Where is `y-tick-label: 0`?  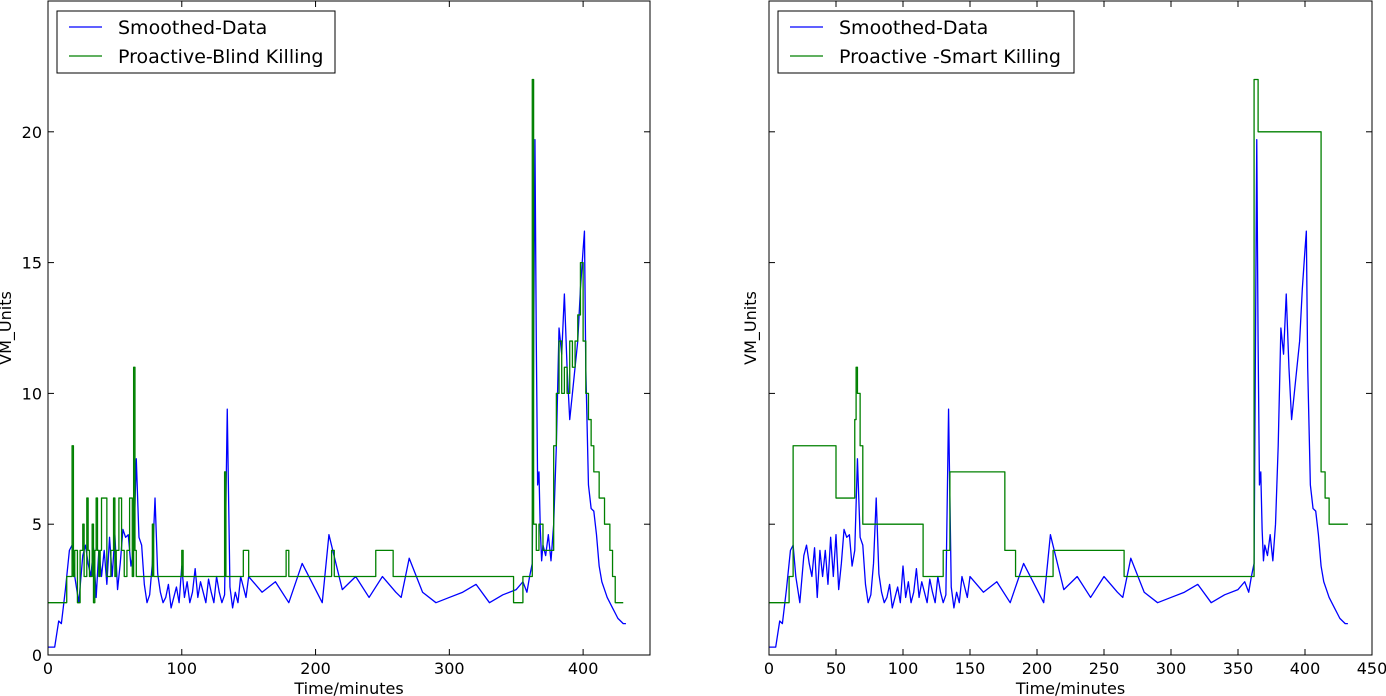 y-tick-label: 0 is located at coordinates (37, 655).